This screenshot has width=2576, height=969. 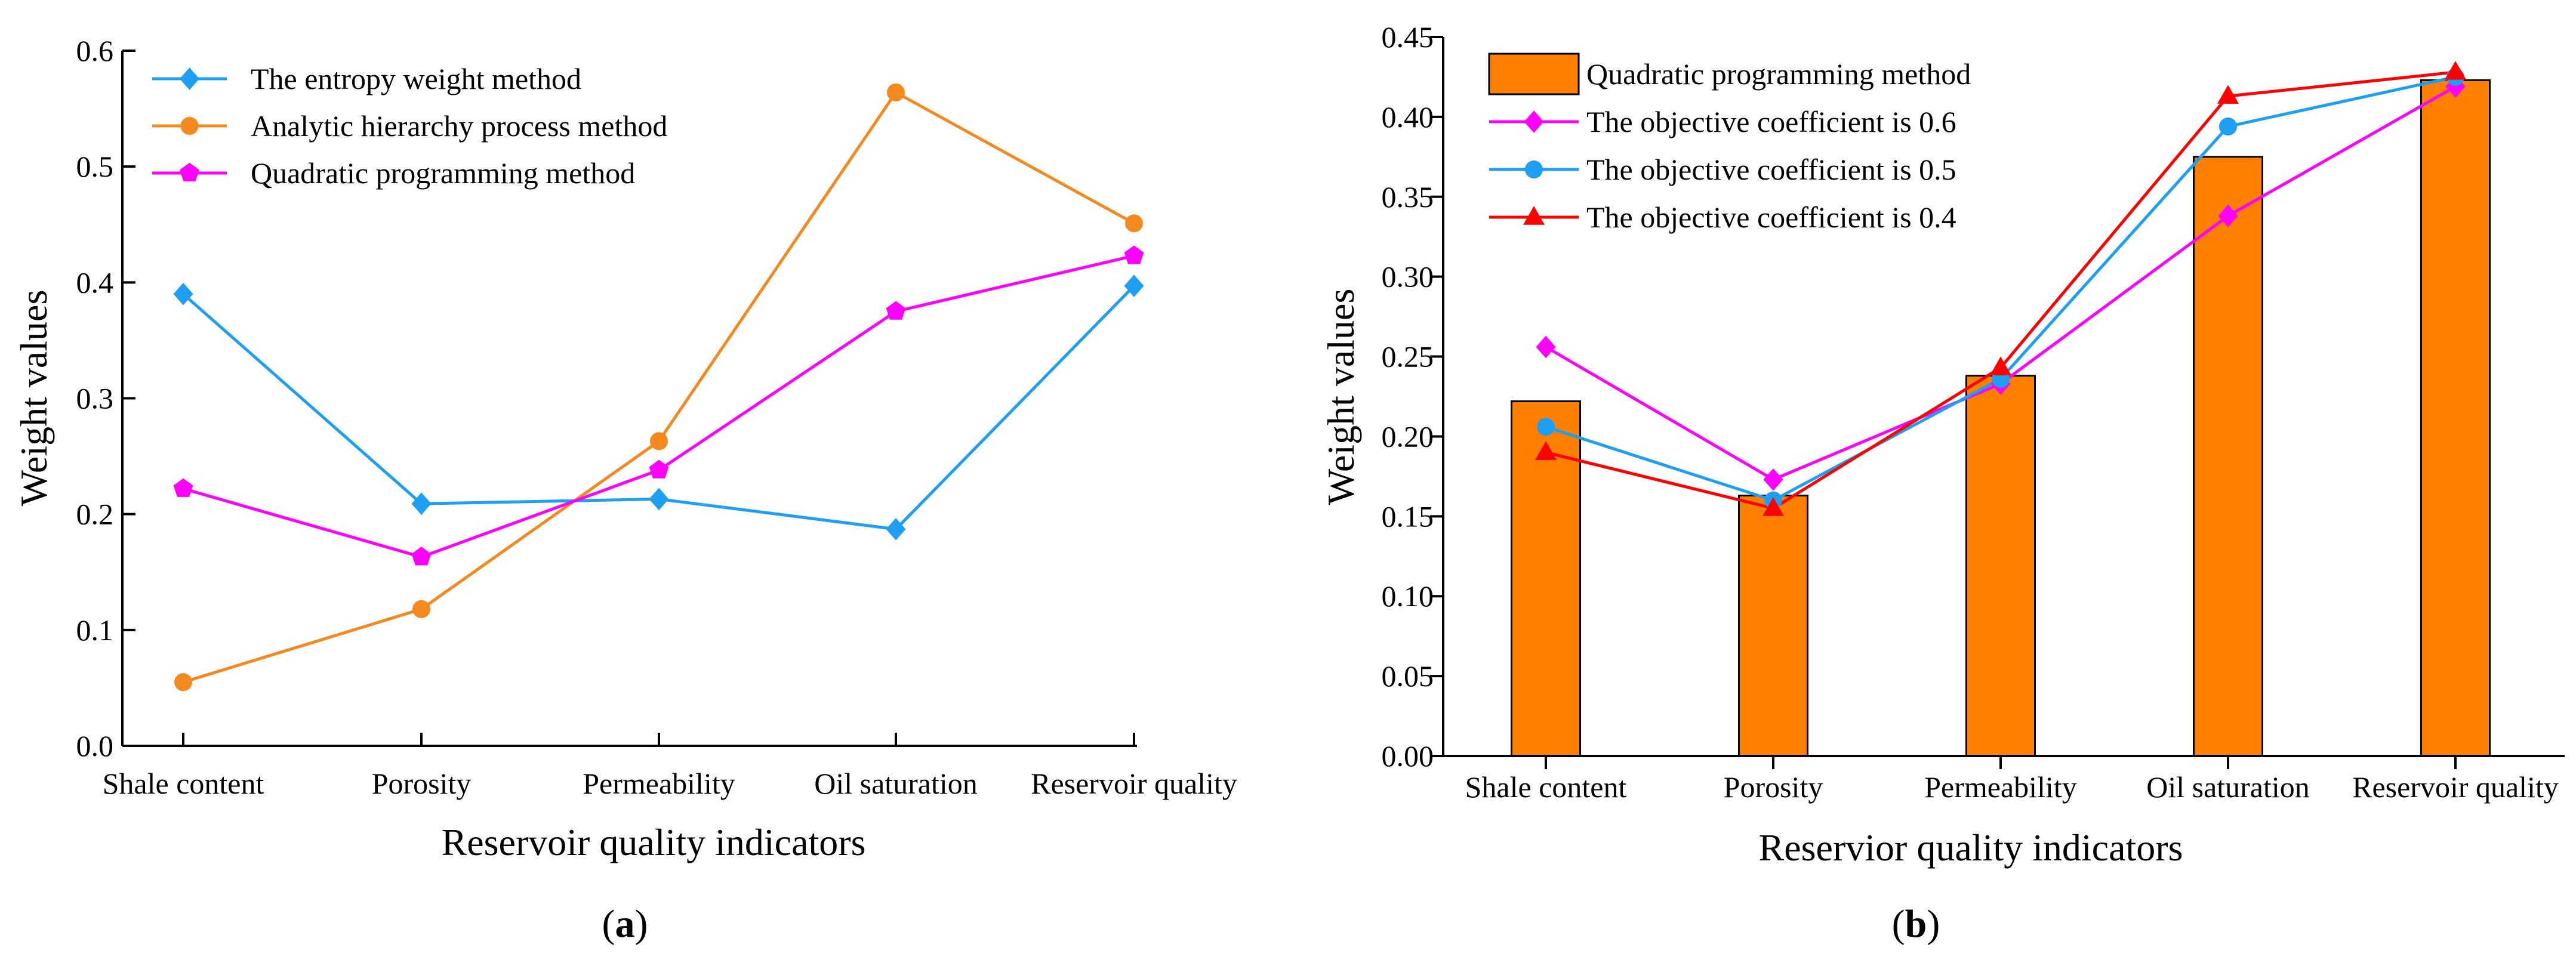 What do you see at coordinates (659, 406) in the screenshot?
I see `series-line-quadratic-programming-method` at bounding box center [659, 406].